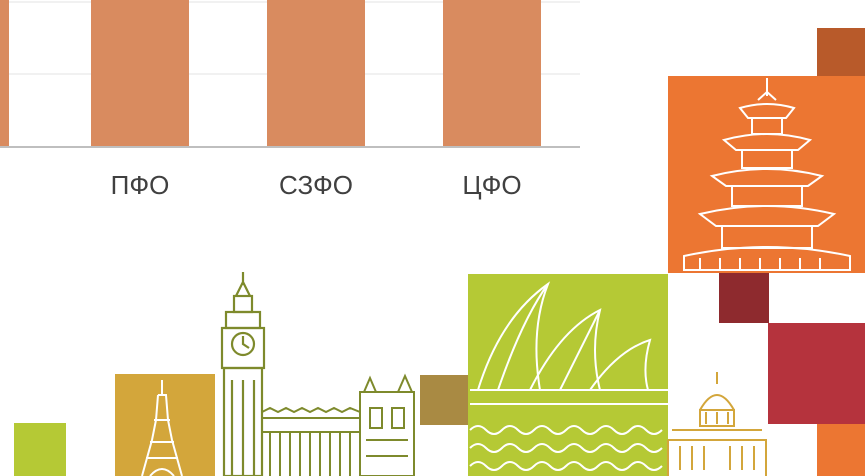  I want to click on capitol-icon, so click(717, 424).